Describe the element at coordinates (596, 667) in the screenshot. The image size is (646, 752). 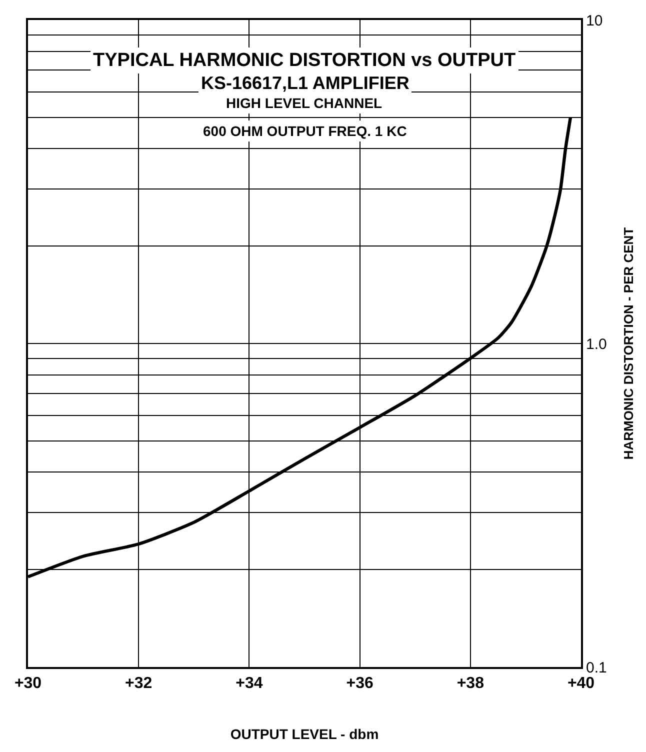
I see `y-tick-label: 0.1` at that location.